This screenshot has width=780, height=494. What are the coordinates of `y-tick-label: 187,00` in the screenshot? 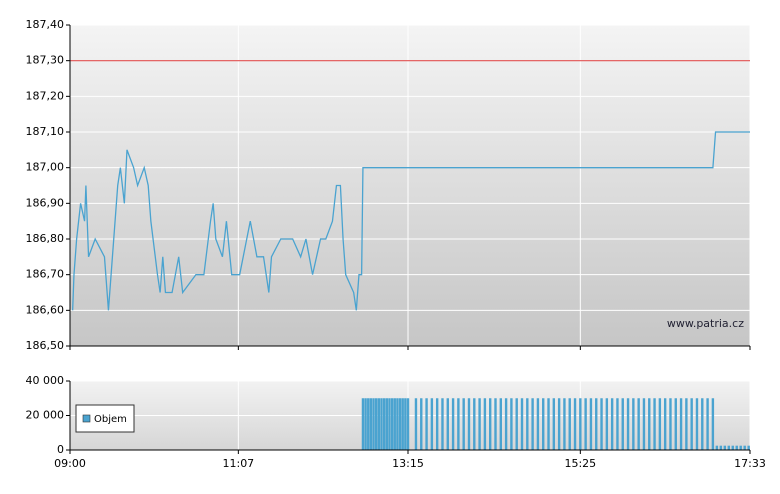 It's located at (45, 167).